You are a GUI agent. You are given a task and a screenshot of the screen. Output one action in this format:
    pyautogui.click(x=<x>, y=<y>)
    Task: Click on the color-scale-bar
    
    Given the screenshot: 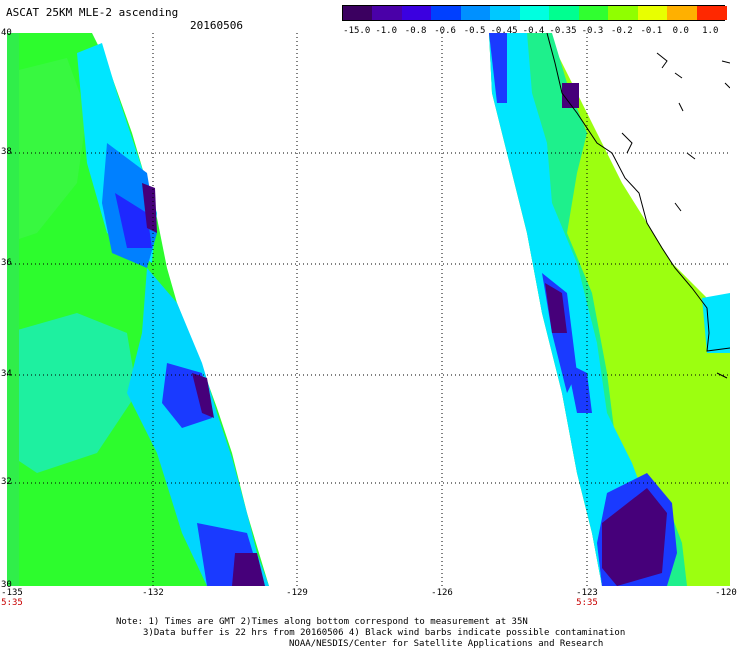 What is the action you would take?
    pyautogui.click(x=534, y=13)
    